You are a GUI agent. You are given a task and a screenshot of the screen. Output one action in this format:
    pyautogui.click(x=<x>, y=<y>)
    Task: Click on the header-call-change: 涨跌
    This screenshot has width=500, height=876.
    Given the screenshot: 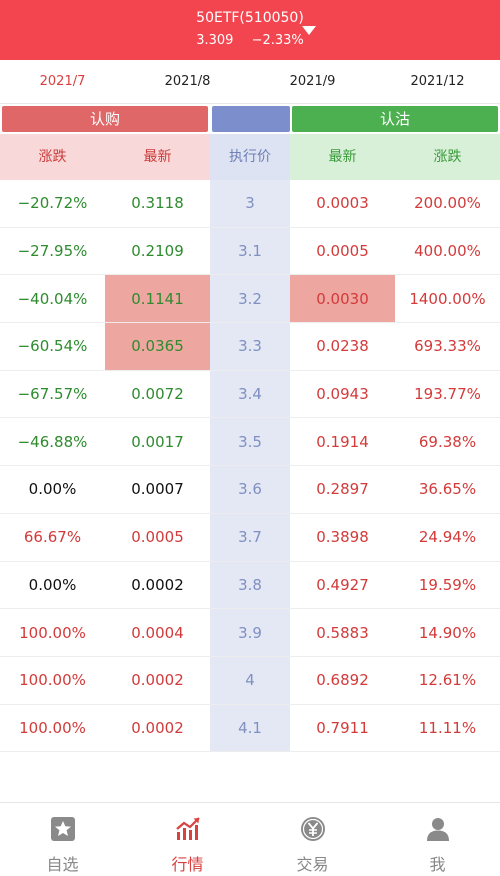 What is the action you would take?
    pyautogui.click(x=52, y=157)
    